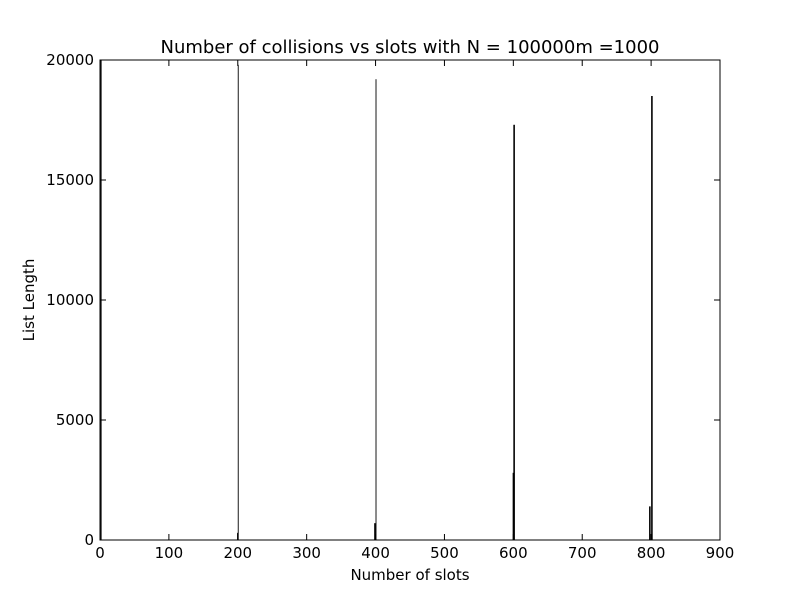  What do you see at coordinates (375, 553) in the screenshot?
I see `x-tick-label-4: 400` at bounding box center [375, 553].